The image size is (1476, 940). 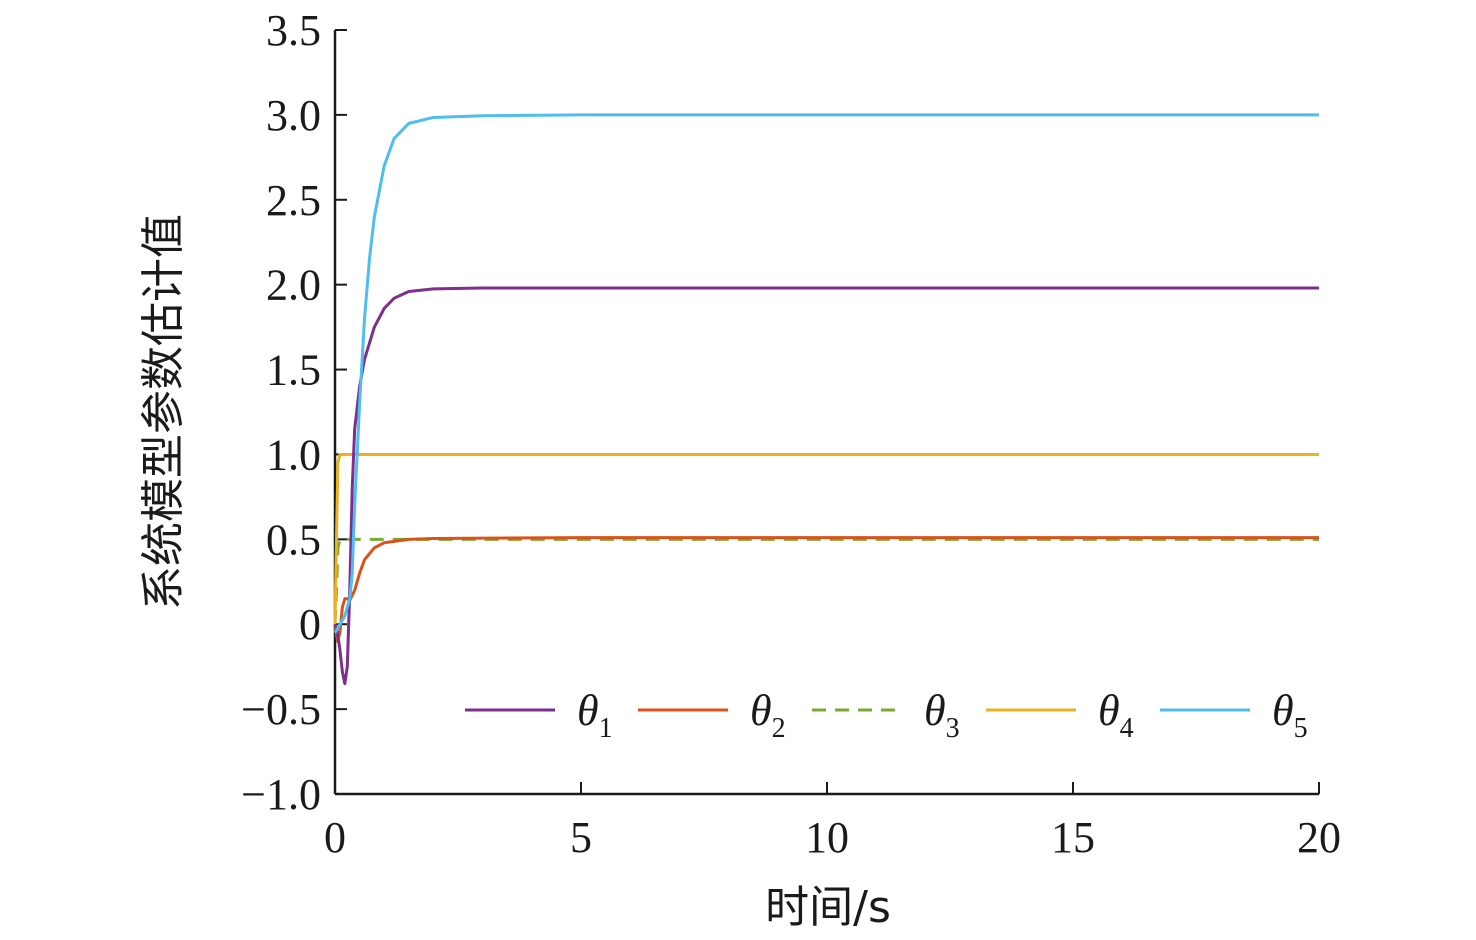 What do you see at coordinates (293, 539) in the screenshot?
I see `y-tick-label: 0.5` at bounding box center [293, 539].